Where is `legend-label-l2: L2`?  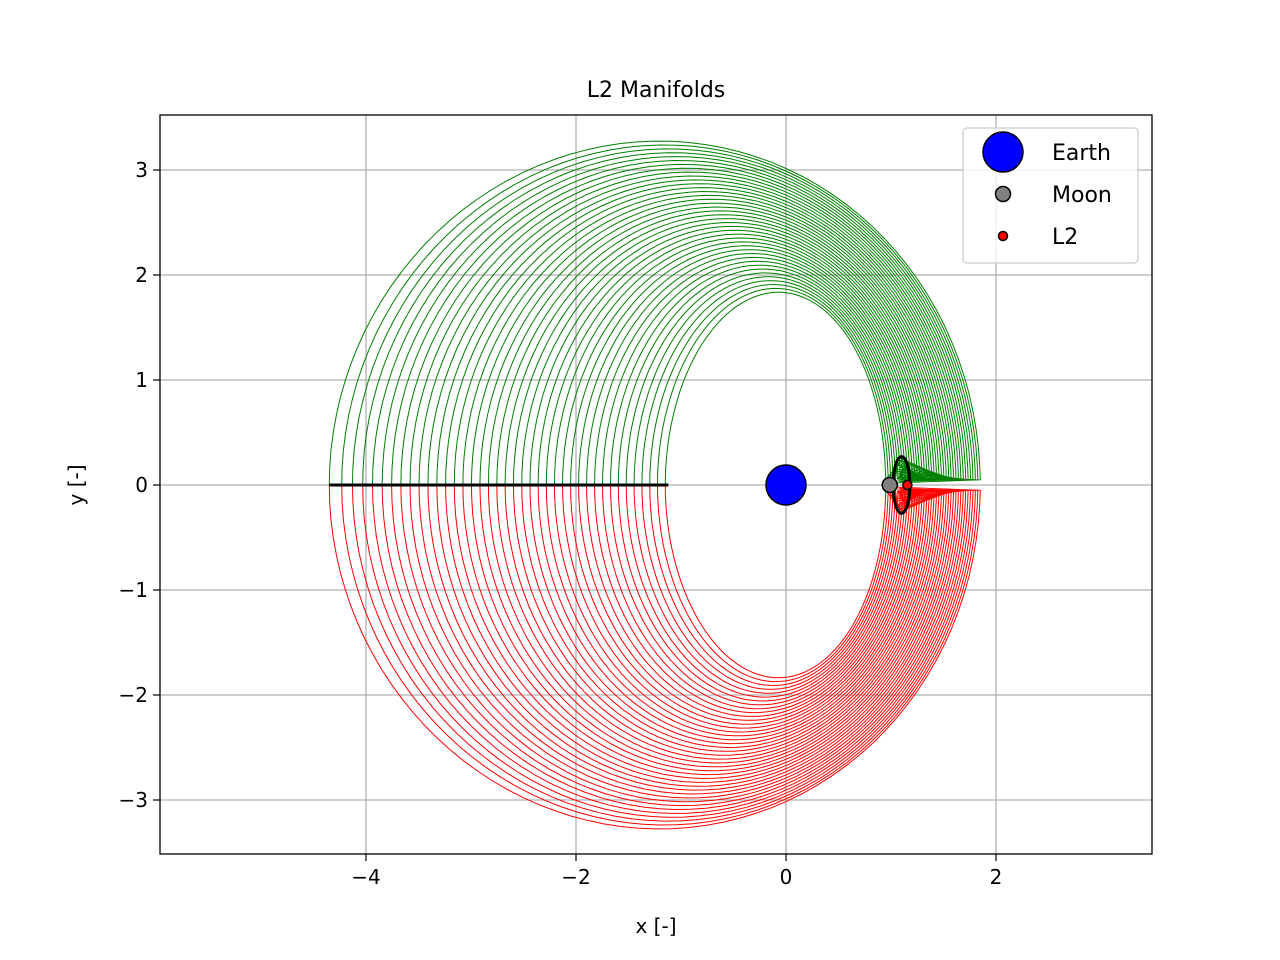 legend-label-l2: L2 is located at coordinates (1065, 237).